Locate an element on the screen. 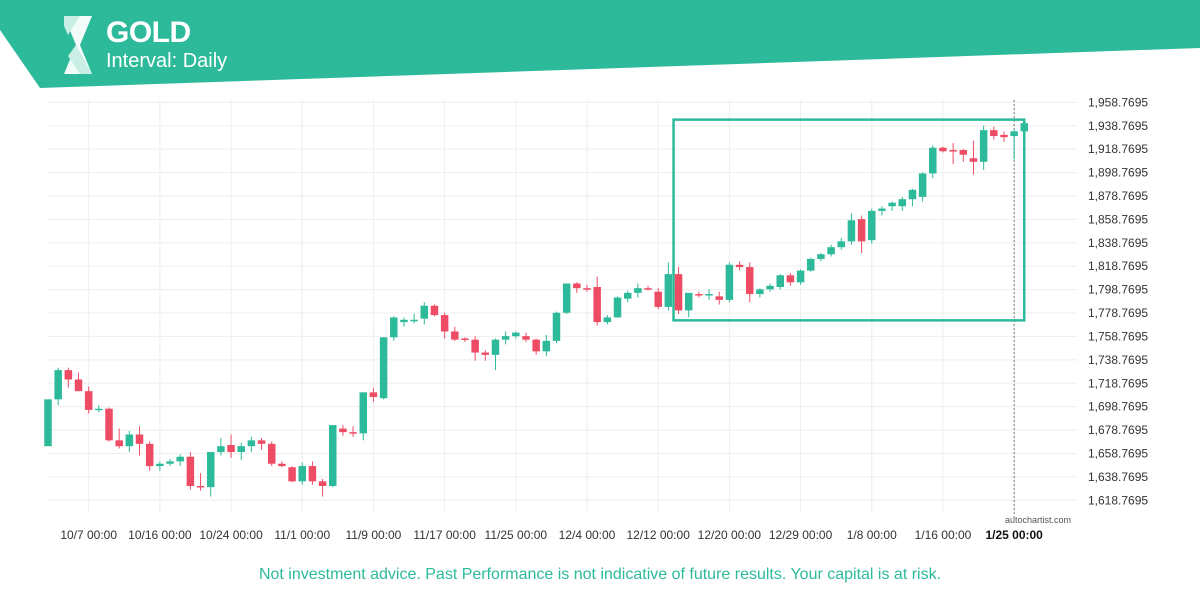 Image resolution: width=1200 pixels, height=600 pixels. autochartist-logo-icon is located at coordinates (78, 45).